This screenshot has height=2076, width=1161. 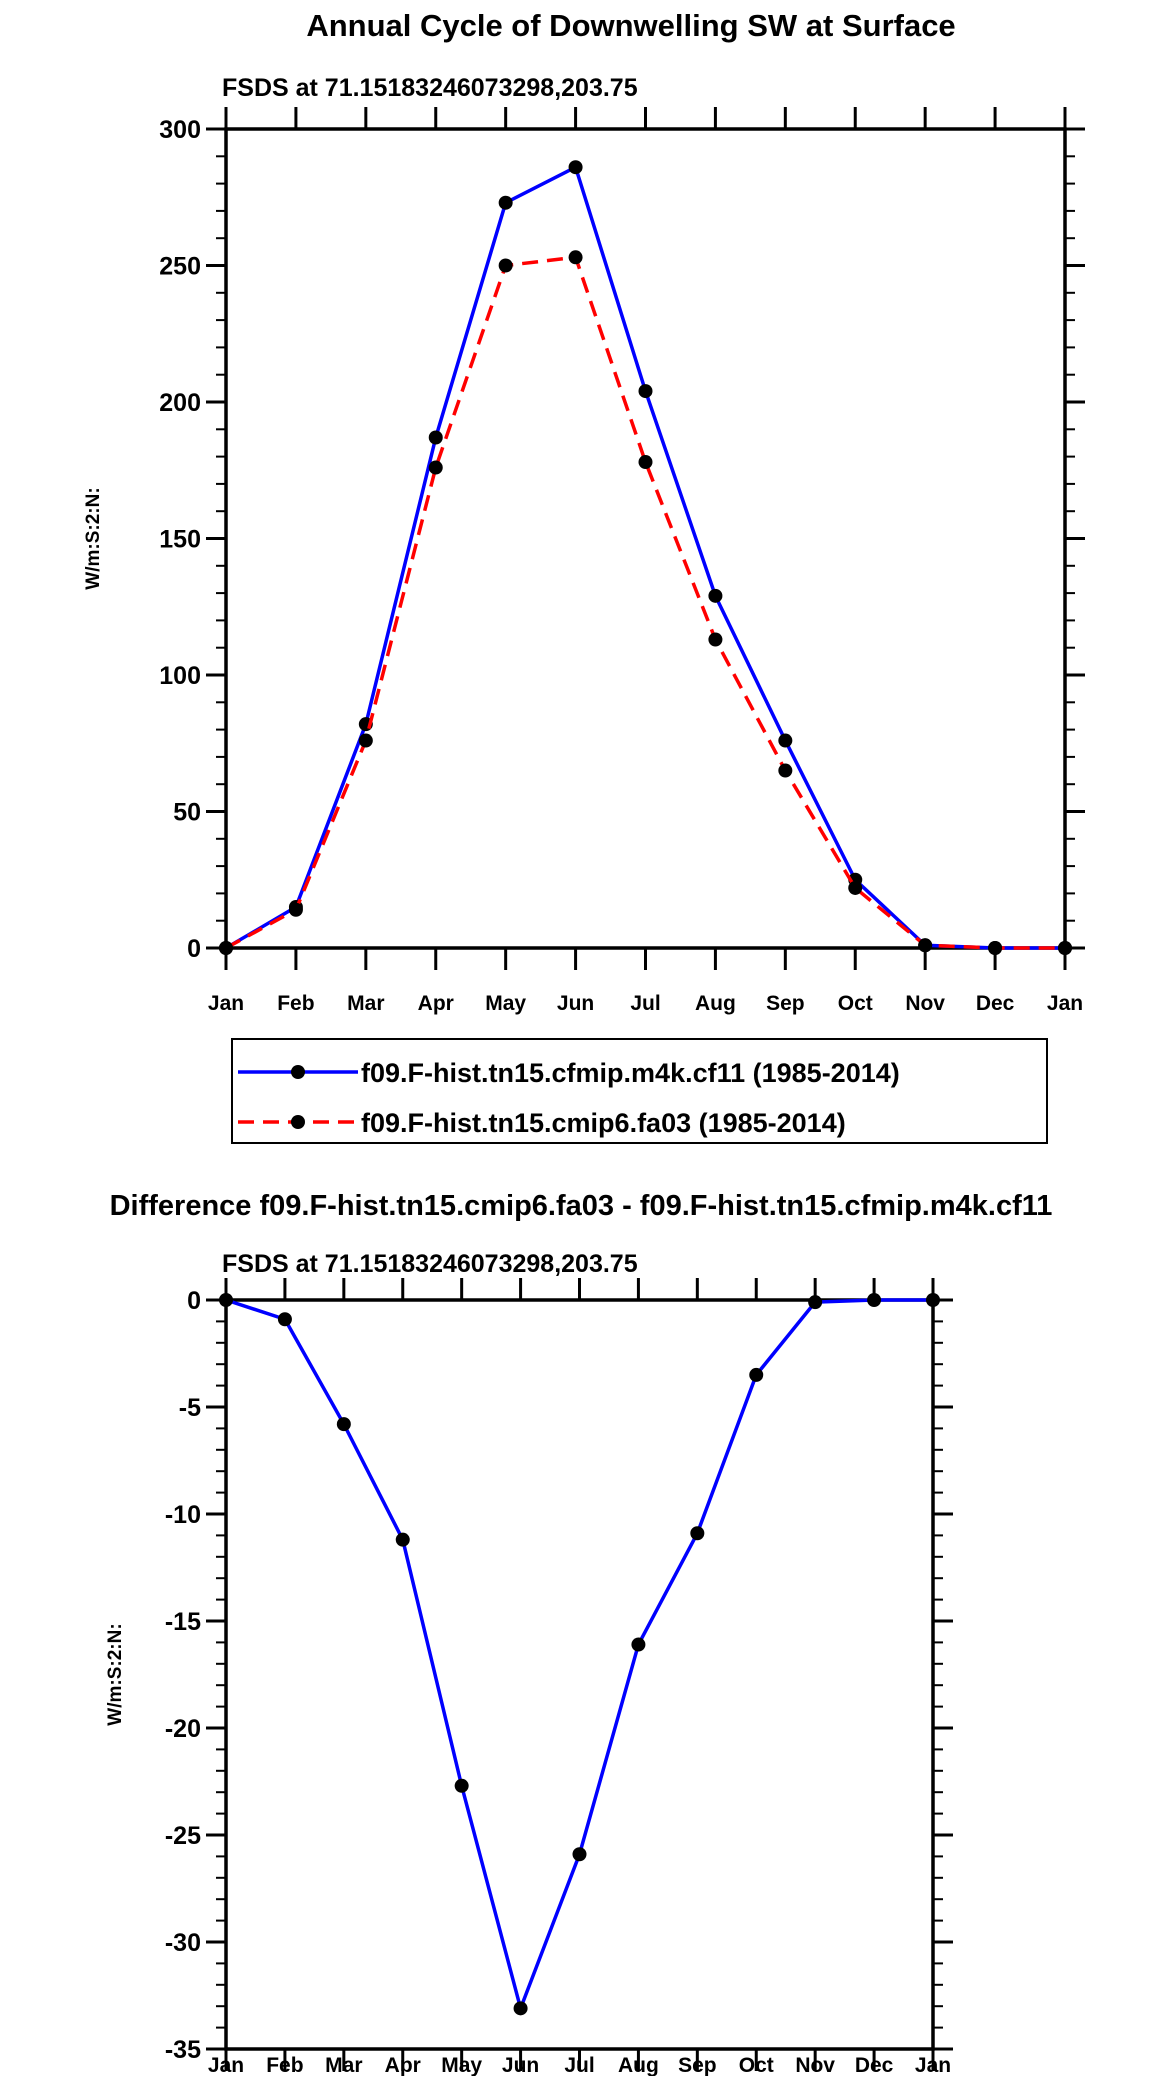 What do you see at coordinates (180, 130) in the screenshot?
I see `y-tick-label: 300` at bounding box center [180, 130].